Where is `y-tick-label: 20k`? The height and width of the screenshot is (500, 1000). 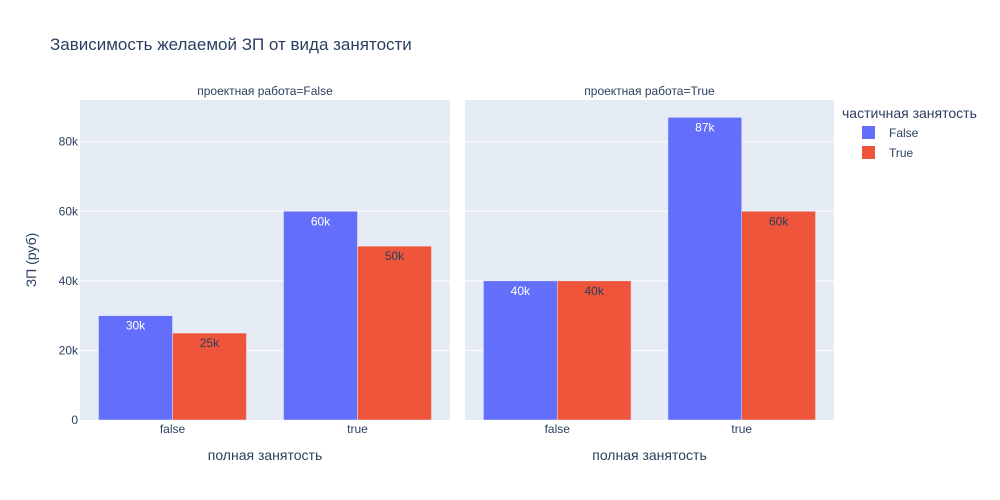 y-tick-label: 20k is located at coordinates (69, 350).